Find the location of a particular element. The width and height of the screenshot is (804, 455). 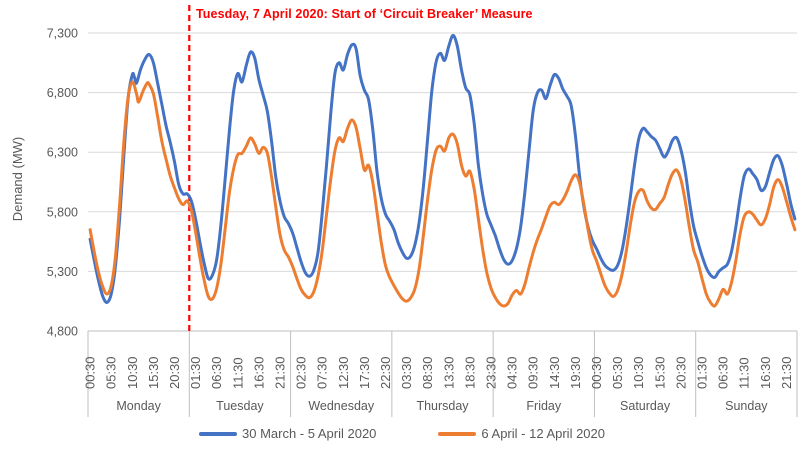

y-tick-label: 6,300 is located at coordinates (62, 153).